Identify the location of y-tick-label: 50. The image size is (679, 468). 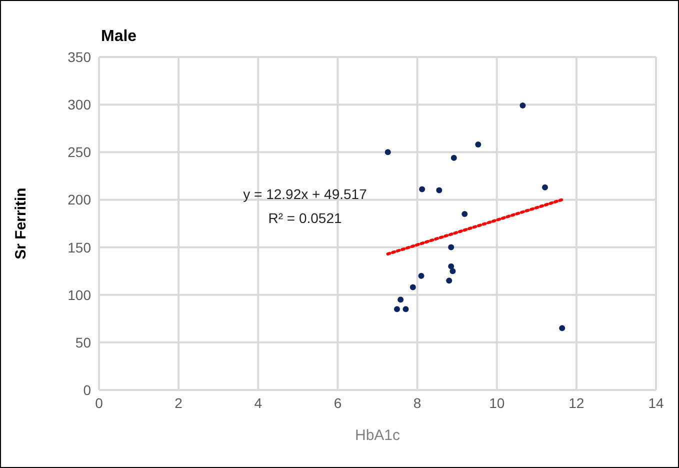
(83, 342).